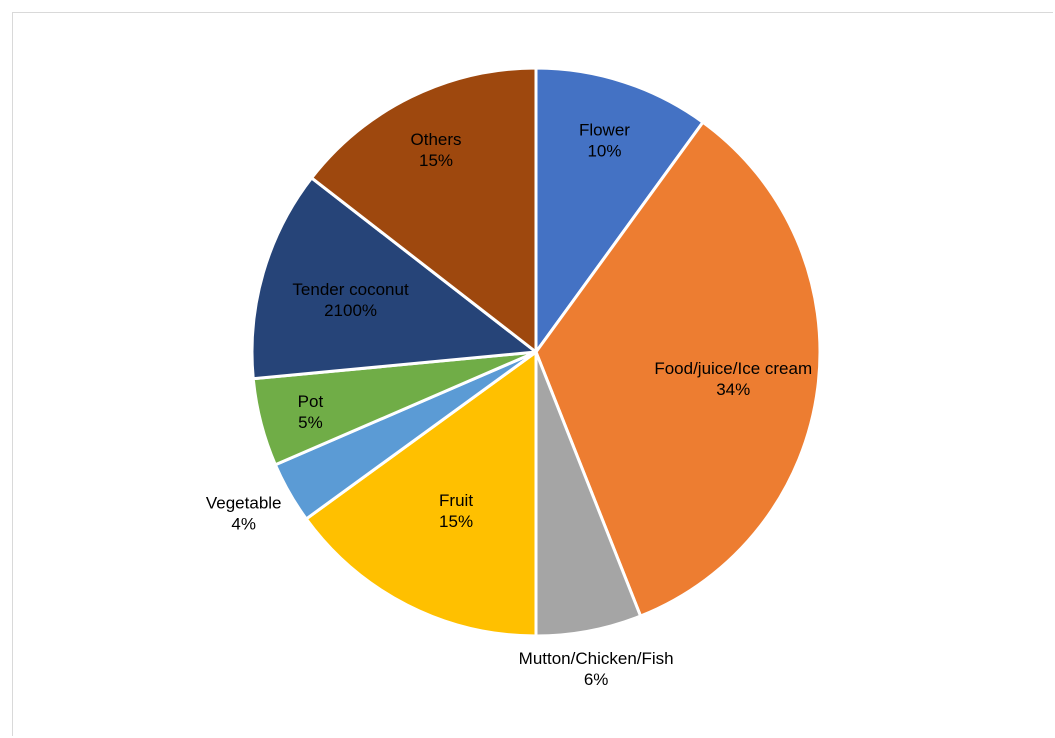 The width and height of the screenshot is (1055, 738). Describe the element at coordinates (596, 658) in the screenshot. I see `slice-category-label: Mutton/Chicken/Fish` at that location.